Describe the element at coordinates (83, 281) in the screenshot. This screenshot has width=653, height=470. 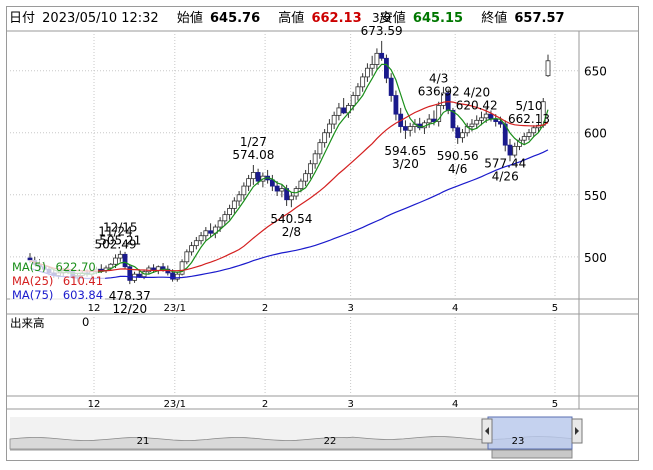
I see `ma25-value: 610.41` at that location.